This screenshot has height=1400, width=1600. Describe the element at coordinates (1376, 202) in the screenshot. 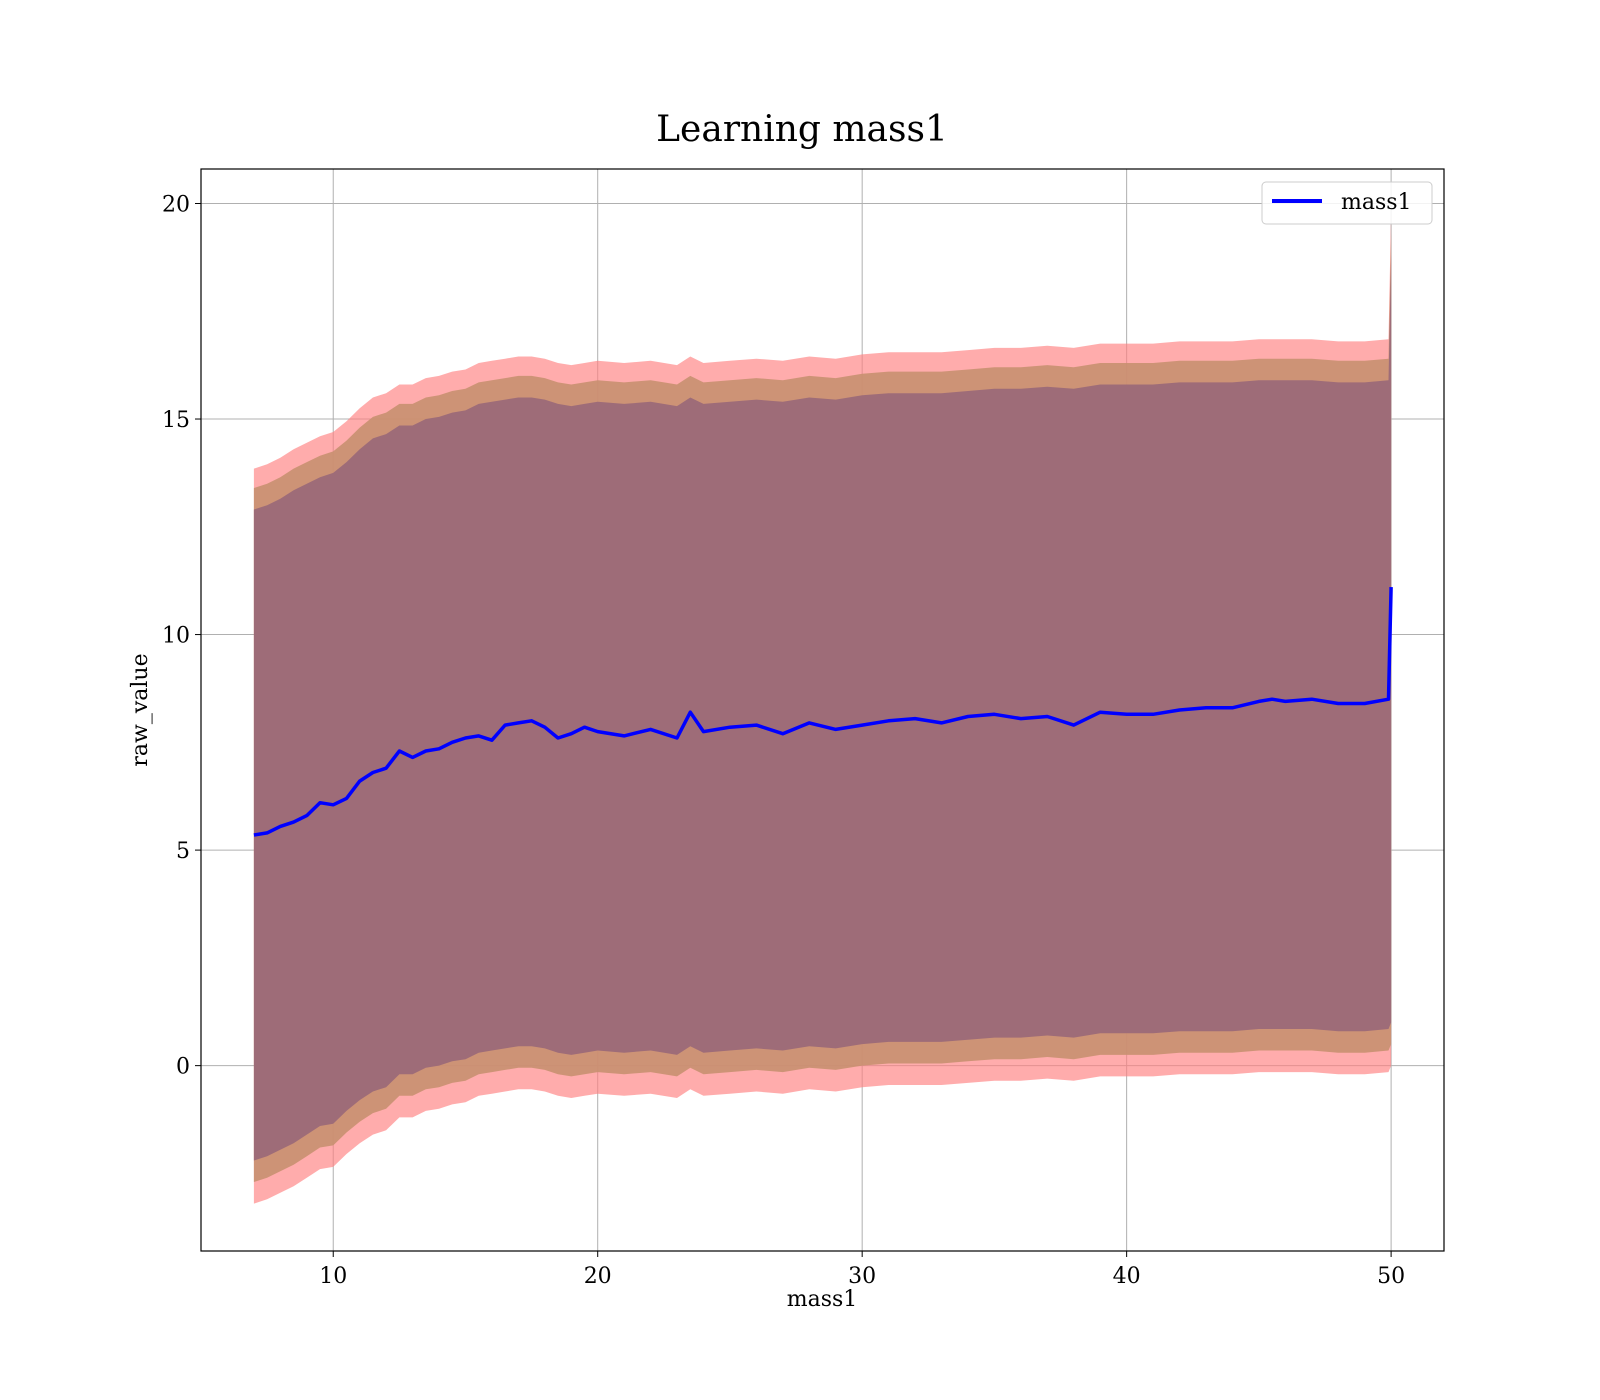

I see `legend-label-mass1: mass1` at that location.